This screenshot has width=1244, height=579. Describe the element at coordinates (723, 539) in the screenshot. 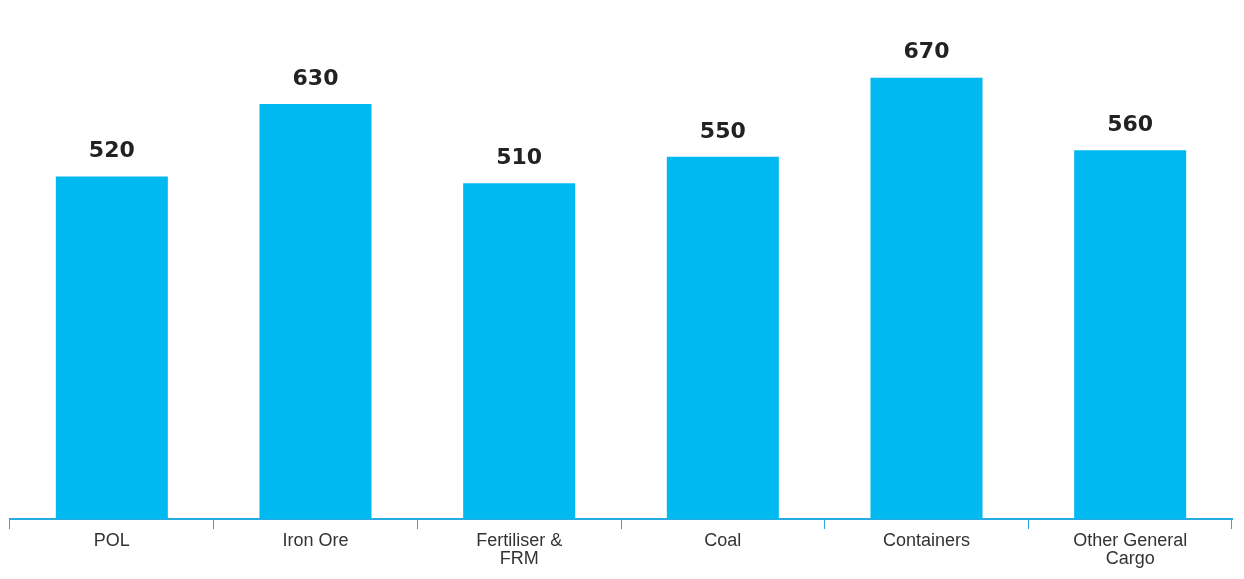

I see `x-tick-label: Coal` at that location.